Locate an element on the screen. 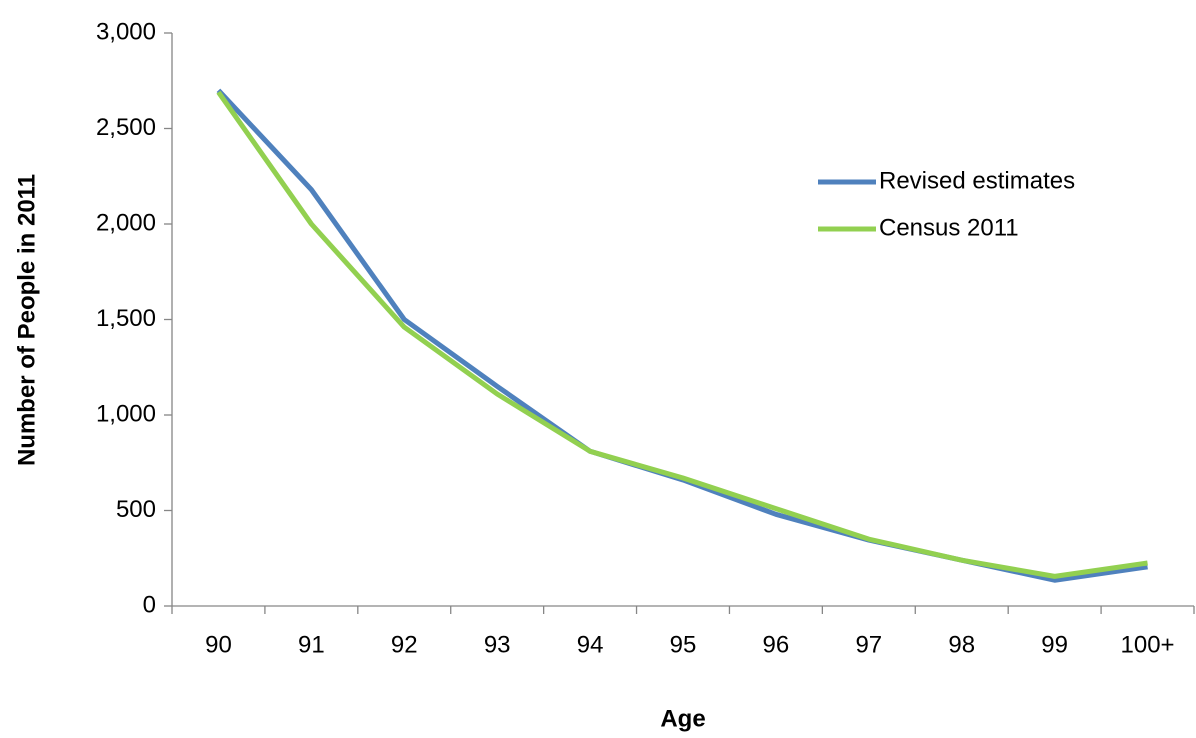 The image size is (1196, 738). y-tick-label: 0 is located at coordinates (149, 604).